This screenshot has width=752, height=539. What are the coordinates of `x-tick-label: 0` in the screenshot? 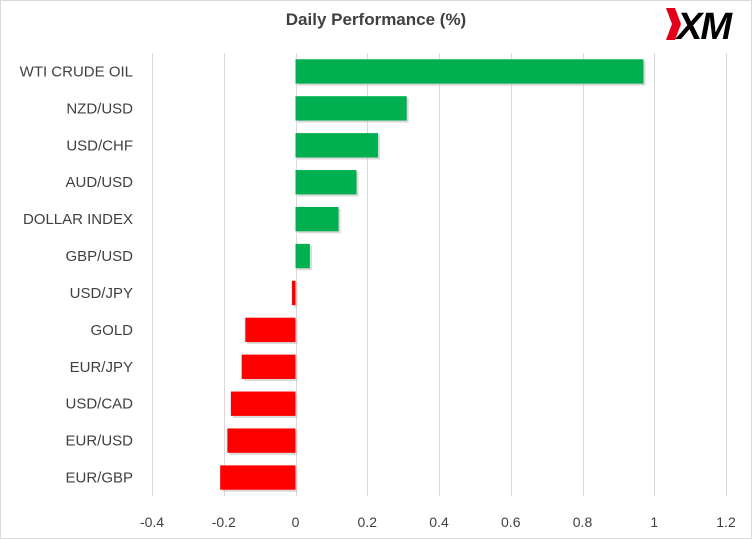 It's located at (296, 522).